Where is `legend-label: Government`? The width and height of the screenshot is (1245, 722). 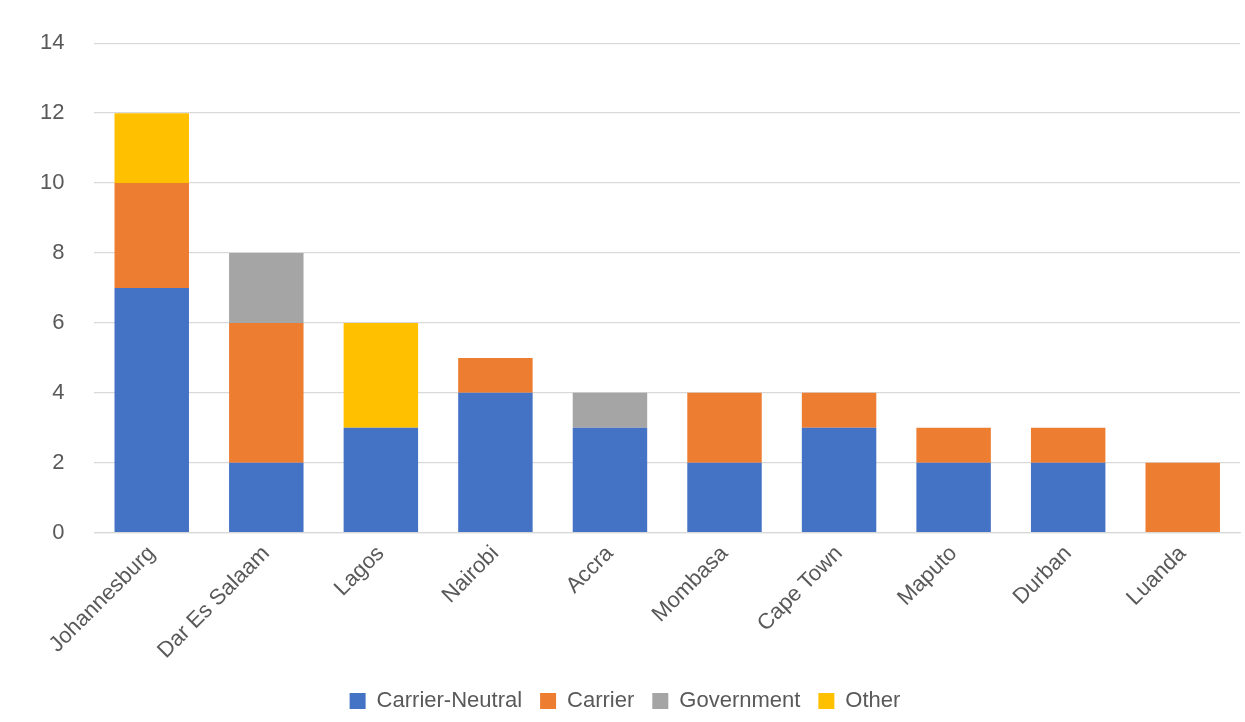
legend-label: Government is located at coordinates (740, 700).